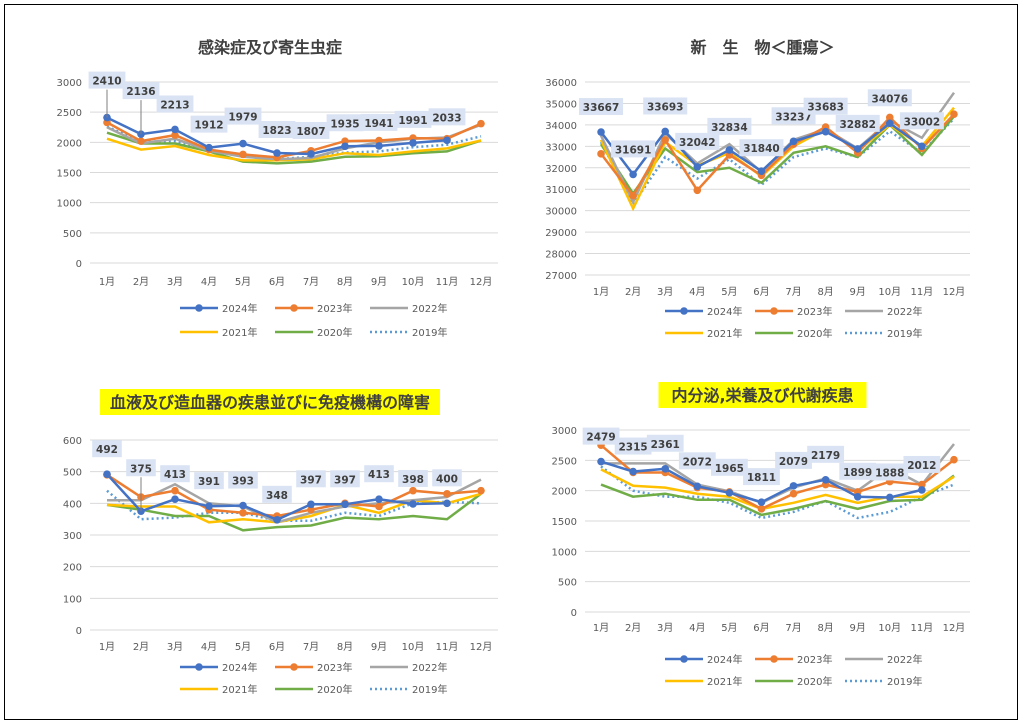 This screenshot has width=1024, height=724. What do you see at coordinates (561, 83) in the screenshot?
I see `y-tick-label: 36000` at bounding box center [561, 83].